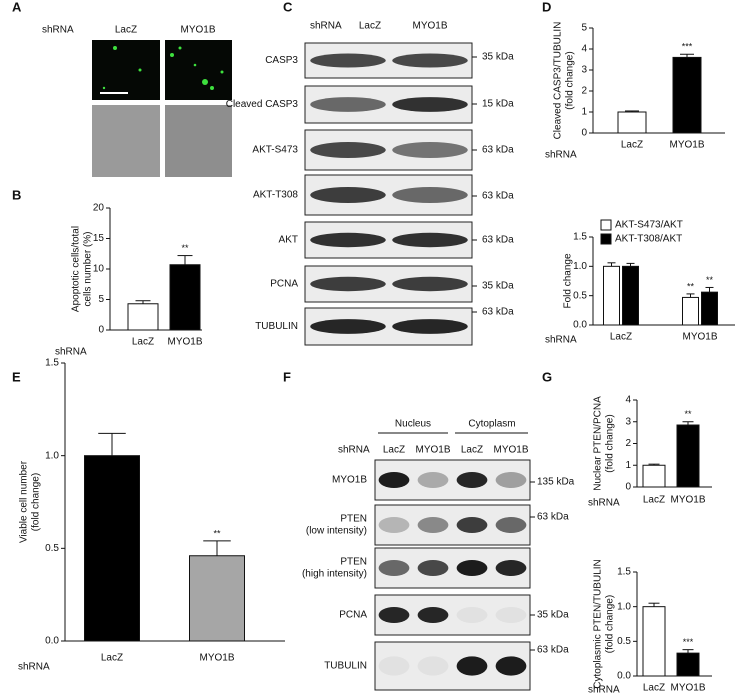  I want to click on y-tick-label: 1, so click(584, 112).